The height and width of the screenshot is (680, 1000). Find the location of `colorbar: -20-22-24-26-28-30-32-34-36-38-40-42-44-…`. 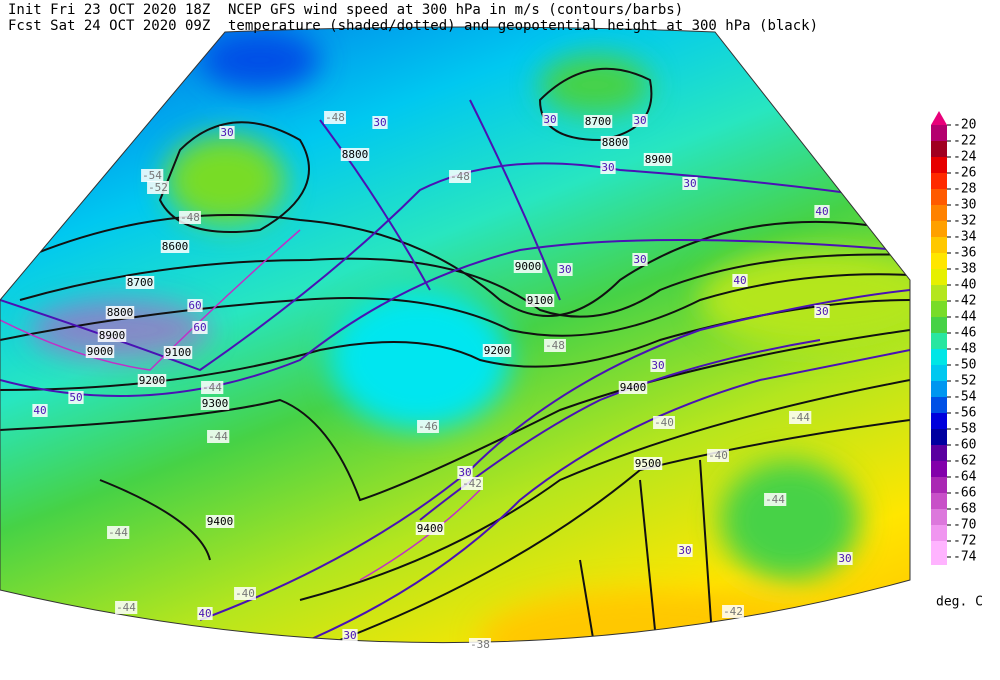

colorbar: -20-22-24-26-28-30-32-34-36-38-40-42-44-… is located at coordinates (954, 338).